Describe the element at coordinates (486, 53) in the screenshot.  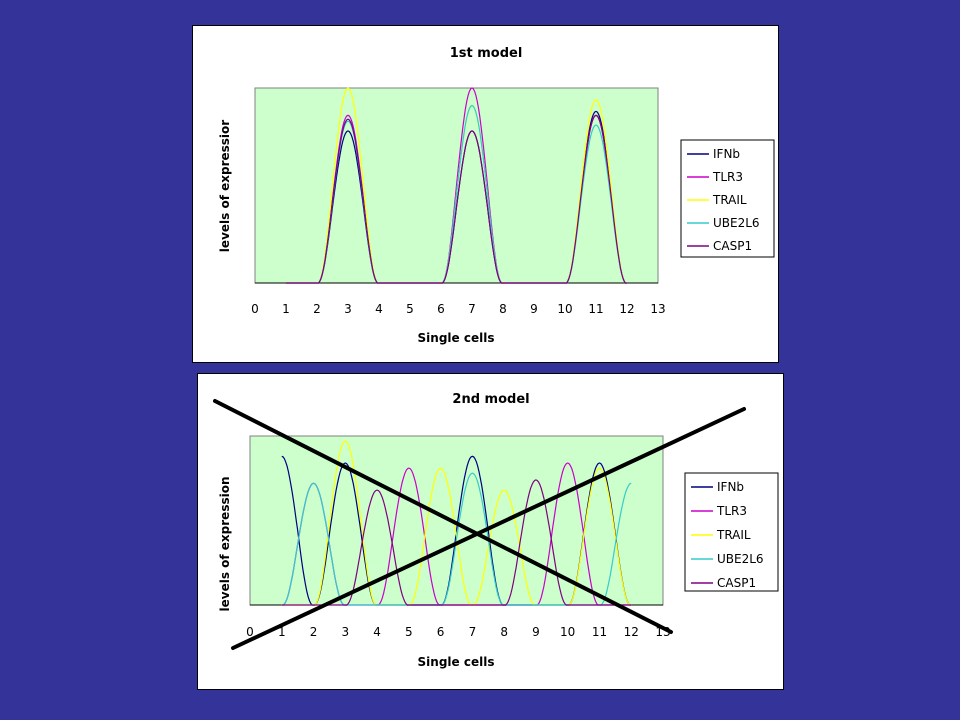
I see `chart-title: 1st model` at that location.